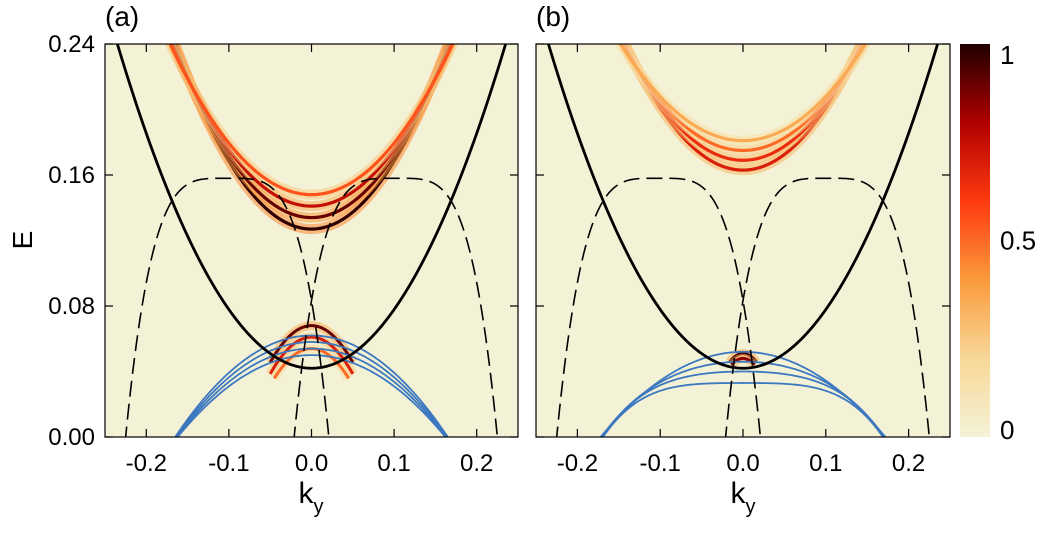 This screenshot has height=534, width=1056. Describe the element at coordinates (319, 507) in the screenshot. I see `x-axis-label-a-sub: y` at that location.